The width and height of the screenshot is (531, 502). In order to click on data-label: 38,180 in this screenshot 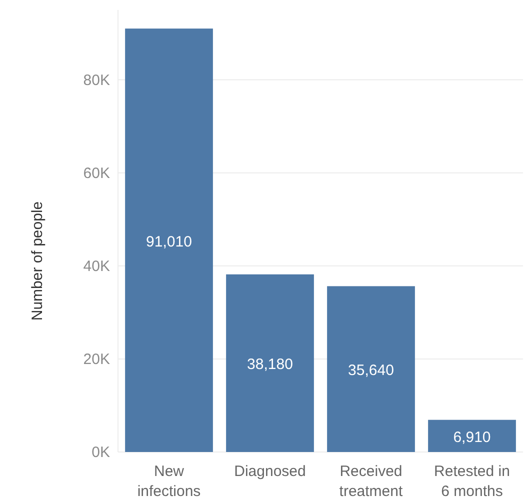, I will do `click(270, 365)`.